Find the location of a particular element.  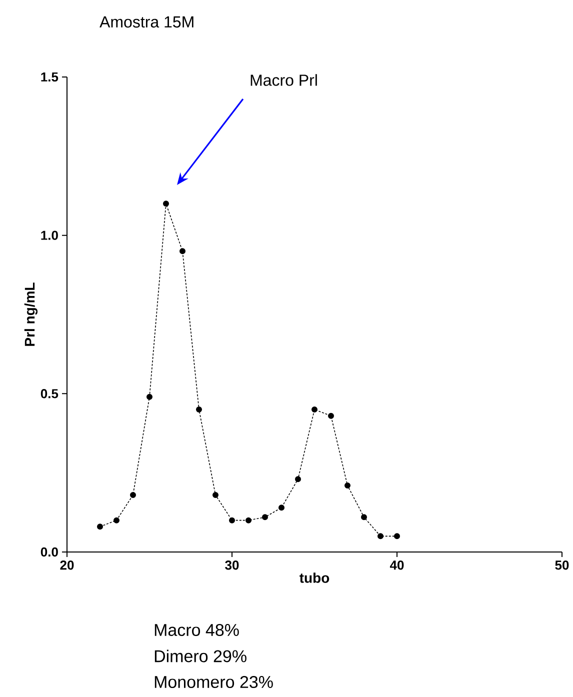

y-axis-title: Prl ng/mL is located at coordinates (31, 314).